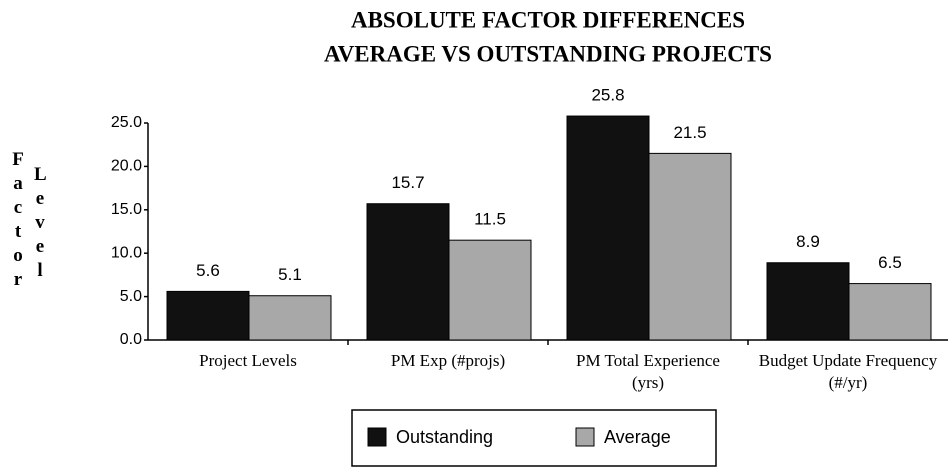 This screenshot has width=948, height=470. I want to click on value-label: 11.5, so click(490, 219).